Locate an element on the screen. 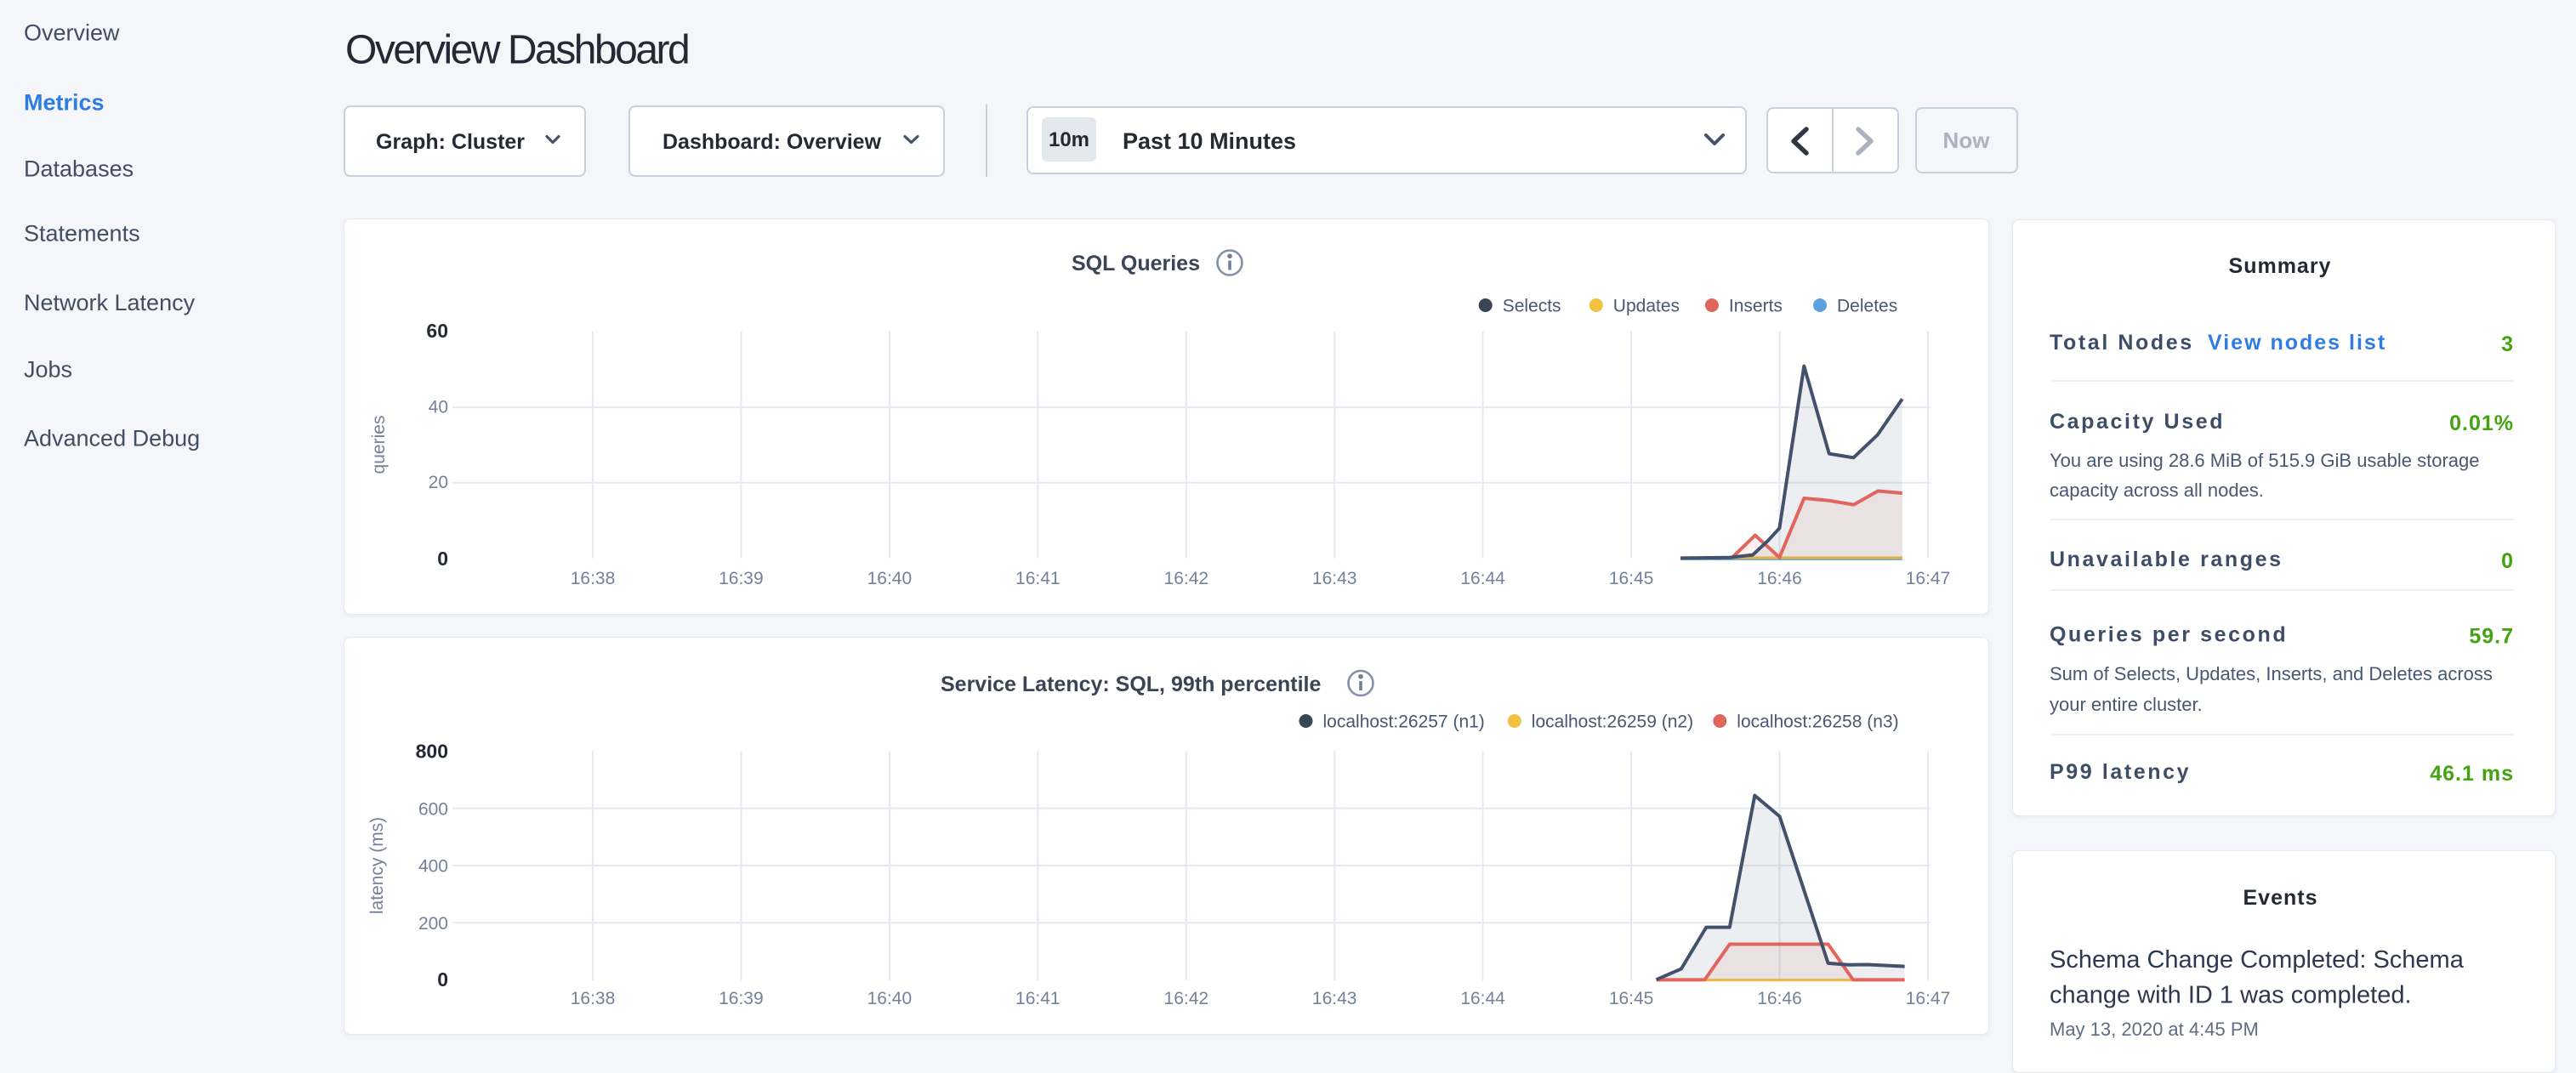 This screenshot has width=2576, height=1073. svg-text: Inserts is located at coordinates (1756, 306).